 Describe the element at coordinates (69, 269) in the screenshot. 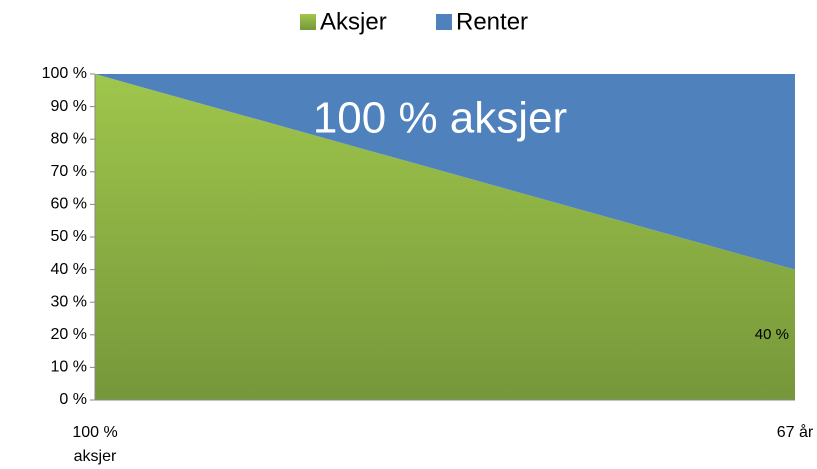

I see `y-tick-label: 40 %` at that location.